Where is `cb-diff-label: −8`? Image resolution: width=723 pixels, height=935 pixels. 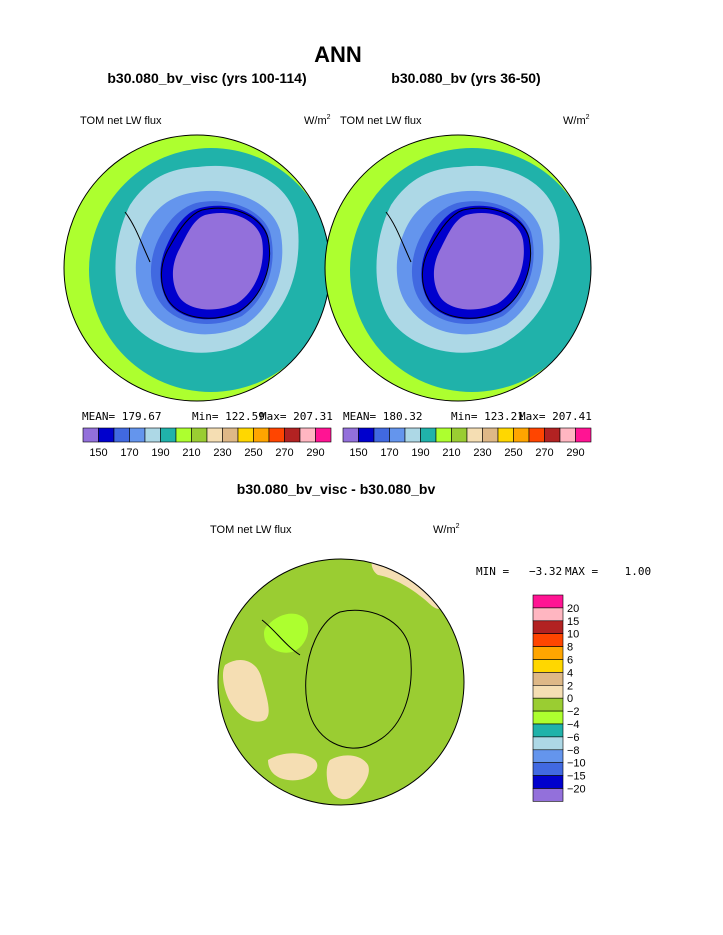 cb-diff-label: −8 is located at coordinates (573, 751).